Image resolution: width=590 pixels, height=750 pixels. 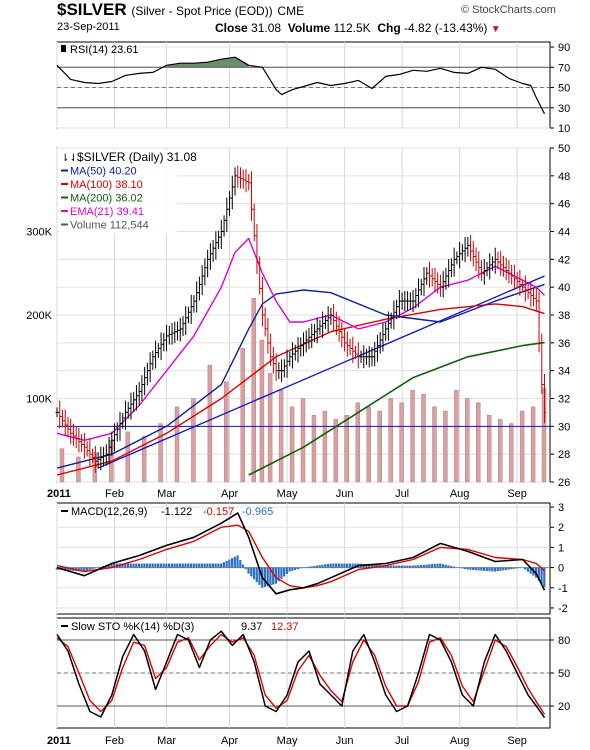 I want to click on price-legend-ma50: MA(50) 40.20, so click(x=103, y=172).